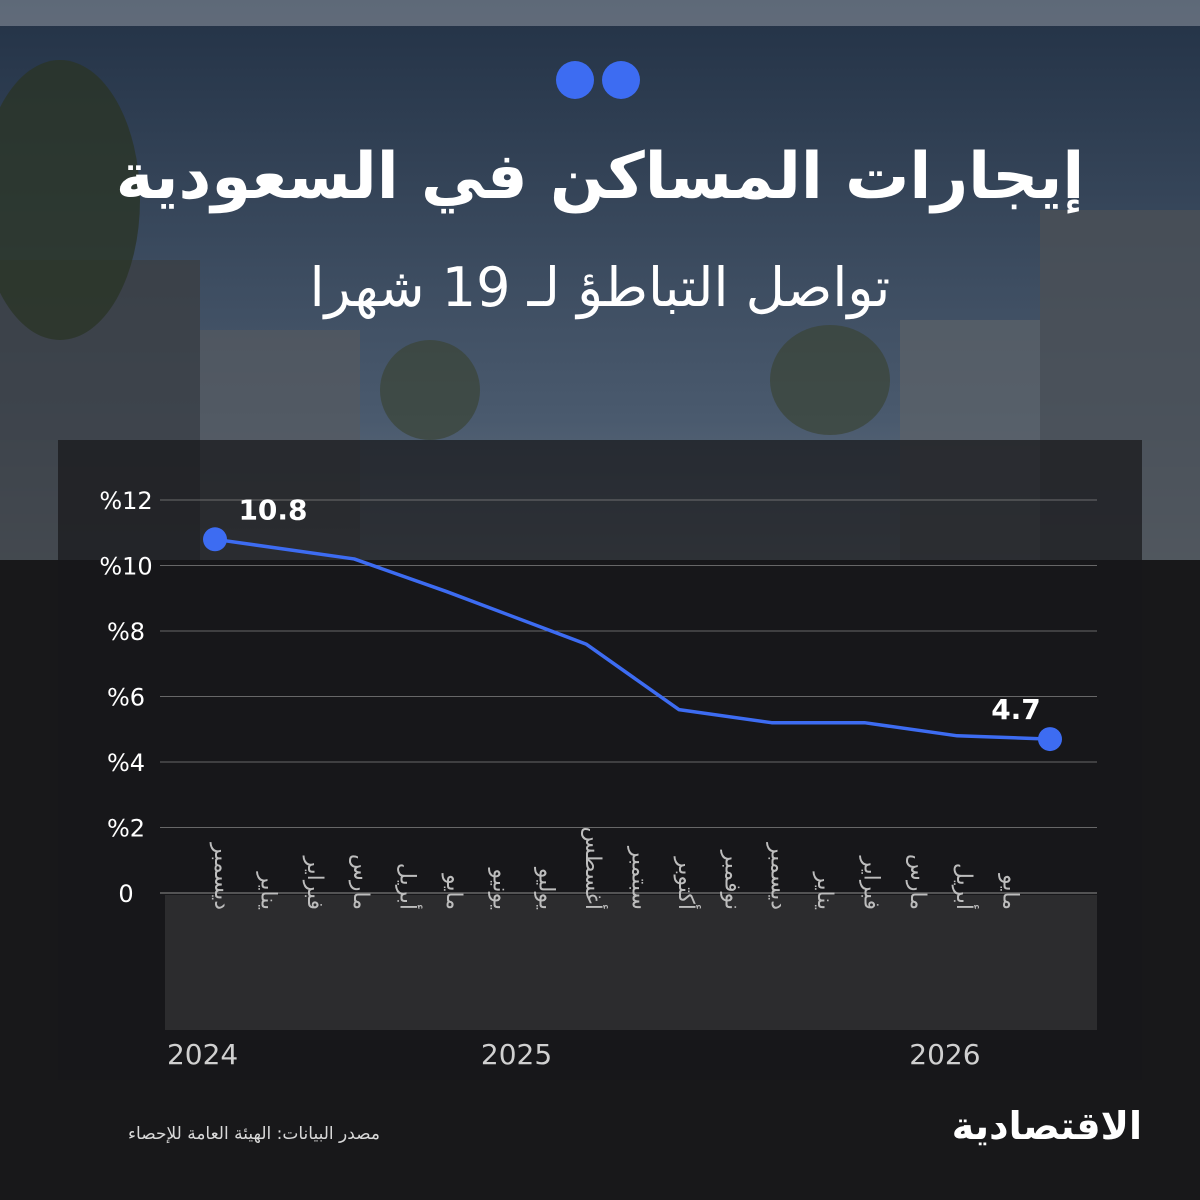  I want to click on x-tick-label: نوفمبر, so click(731, 879).